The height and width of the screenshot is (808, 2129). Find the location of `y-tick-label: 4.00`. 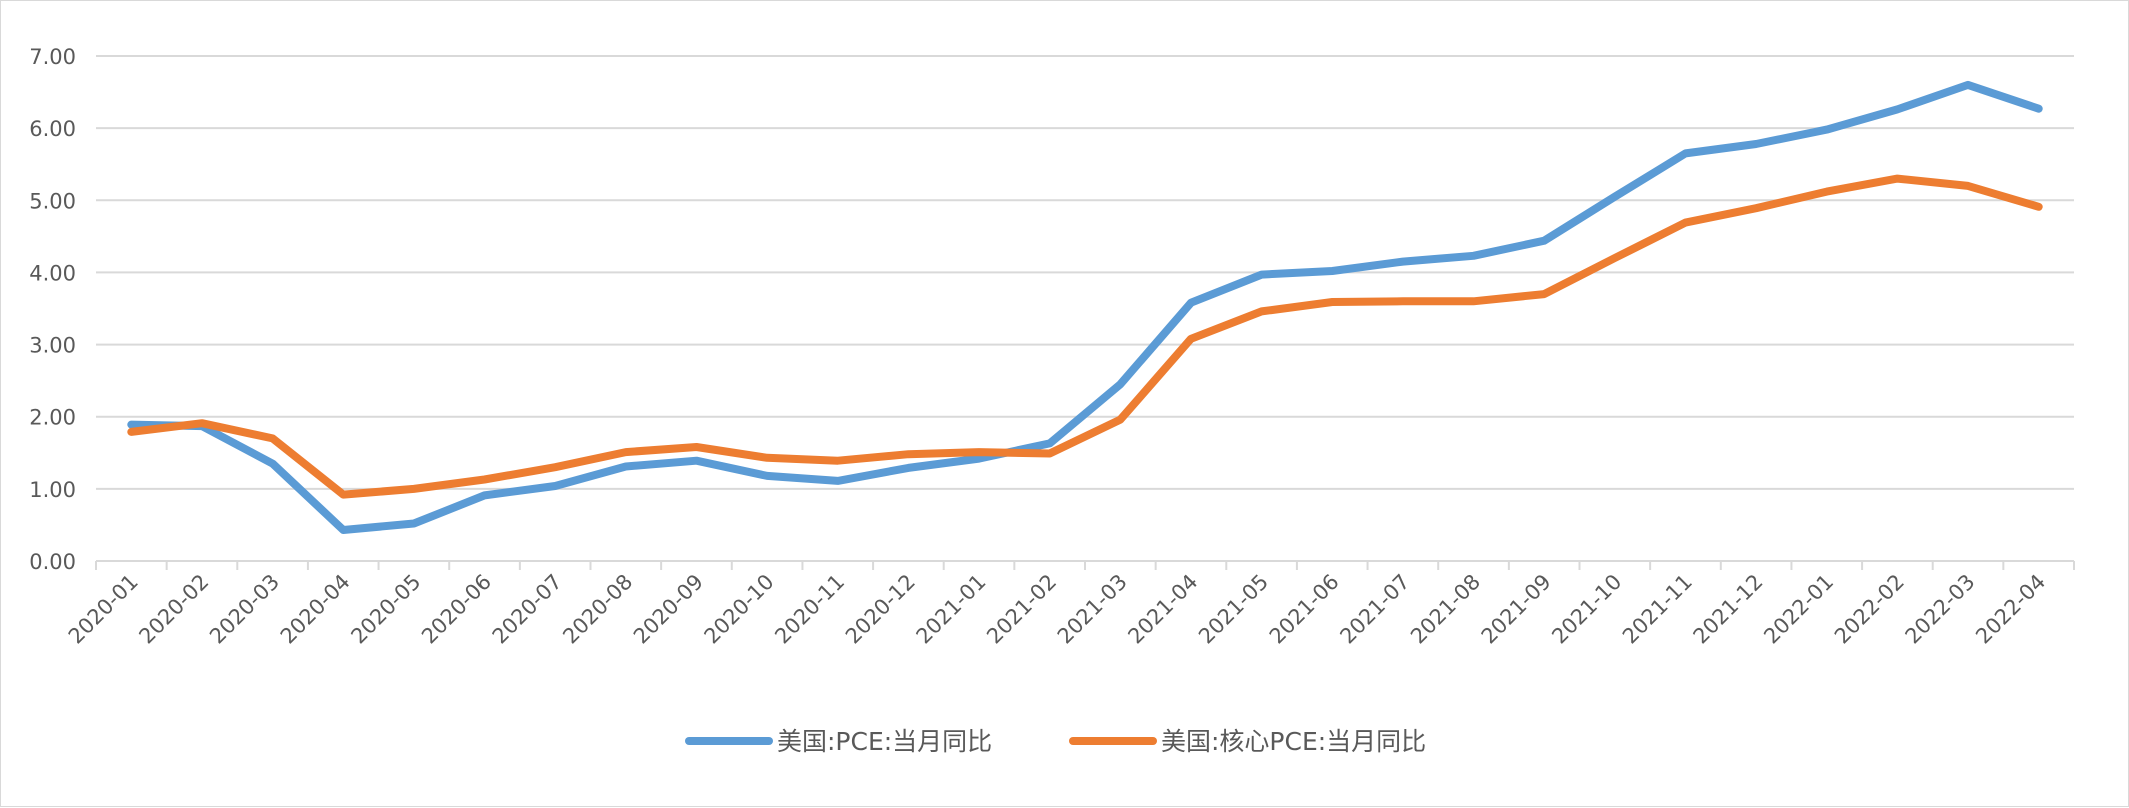

y-tick-label: 4.00 is located at coordinates (52, 273).